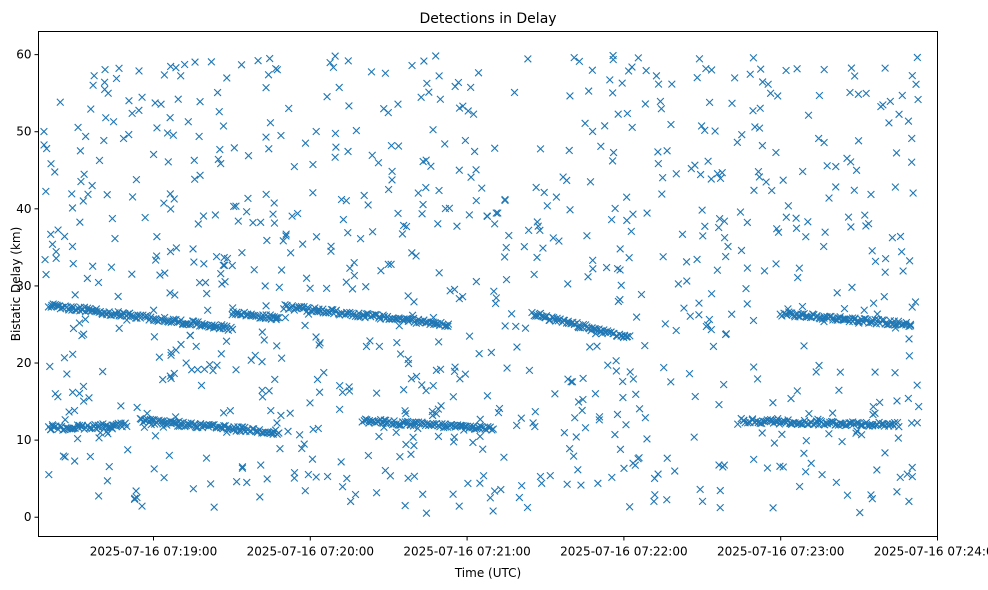  What do you see at coordinates (780, 552) in the screenshot?
I see `x-tick-label: 2025-07-16 07:23:00` at bounding box center [780, 552].